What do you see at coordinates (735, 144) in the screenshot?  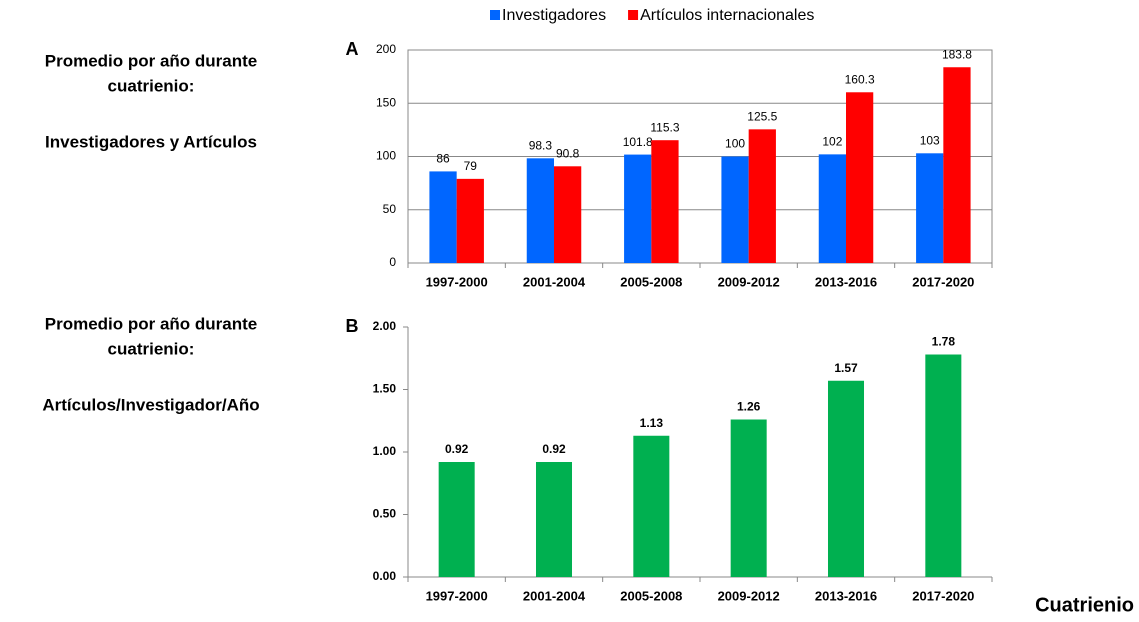 I see `data-label: 100` at bounding box center [735, 144].